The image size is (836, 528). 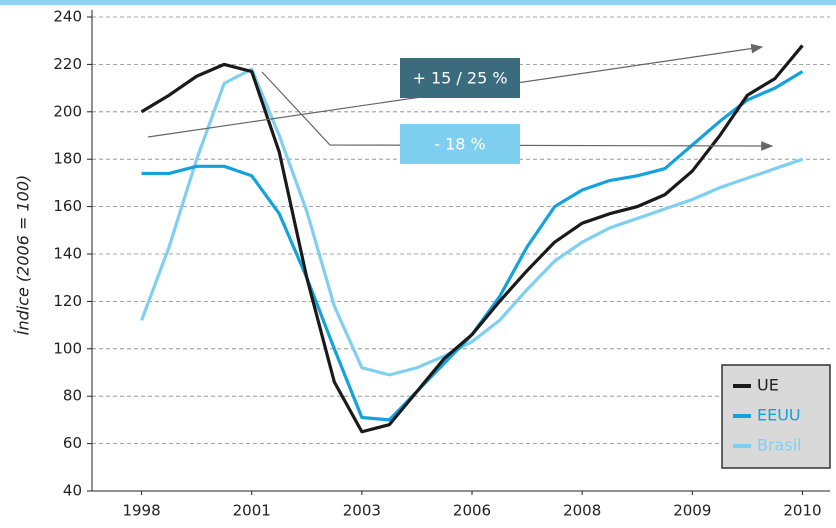 What do you see at coordinates (72, 491) in the screenshot?
I see `y-tick-label: 40` at bounding box center [72, 491].